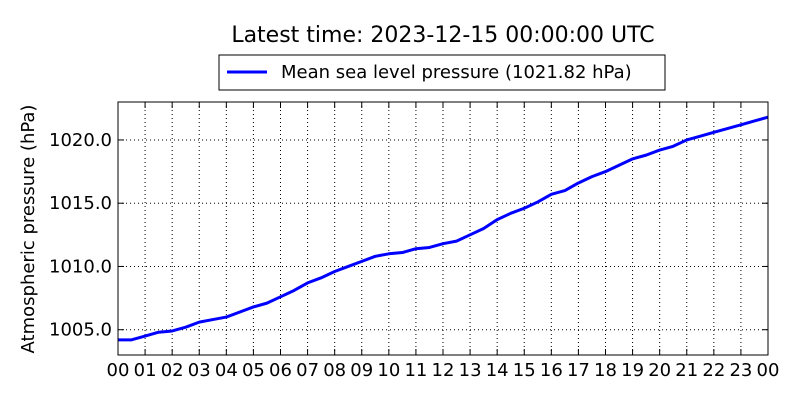  What do you see at coordinates (740, 370) in the screenshot?
I see `x-tick-label: 23` at bounding box center [740, 370].